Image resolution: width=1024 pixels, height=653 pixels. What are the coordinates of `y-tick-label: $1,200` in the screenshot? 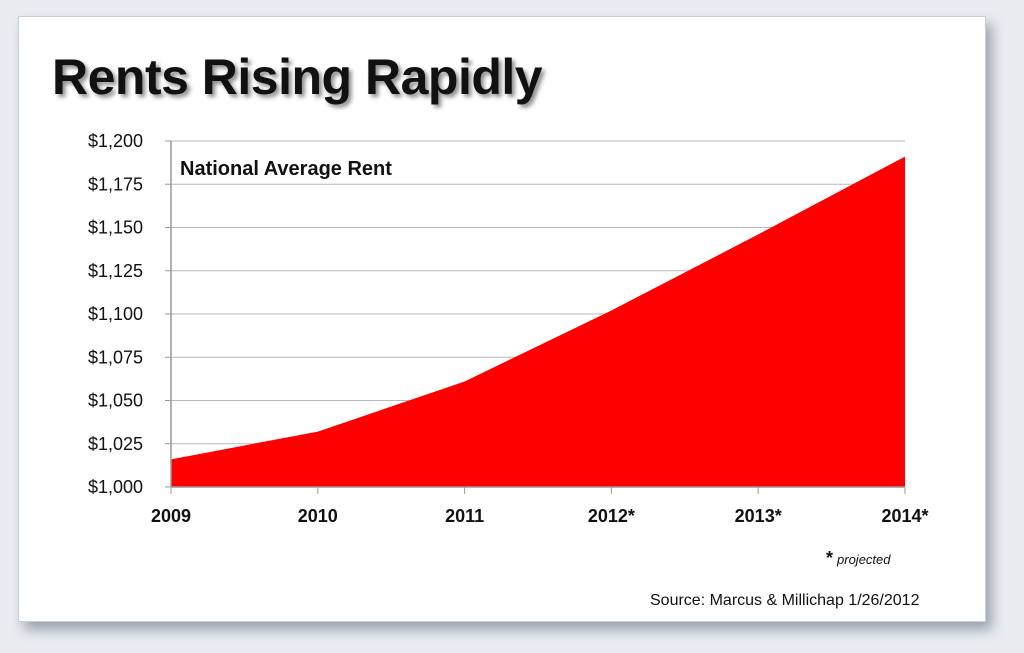 It's located at (115, 141).